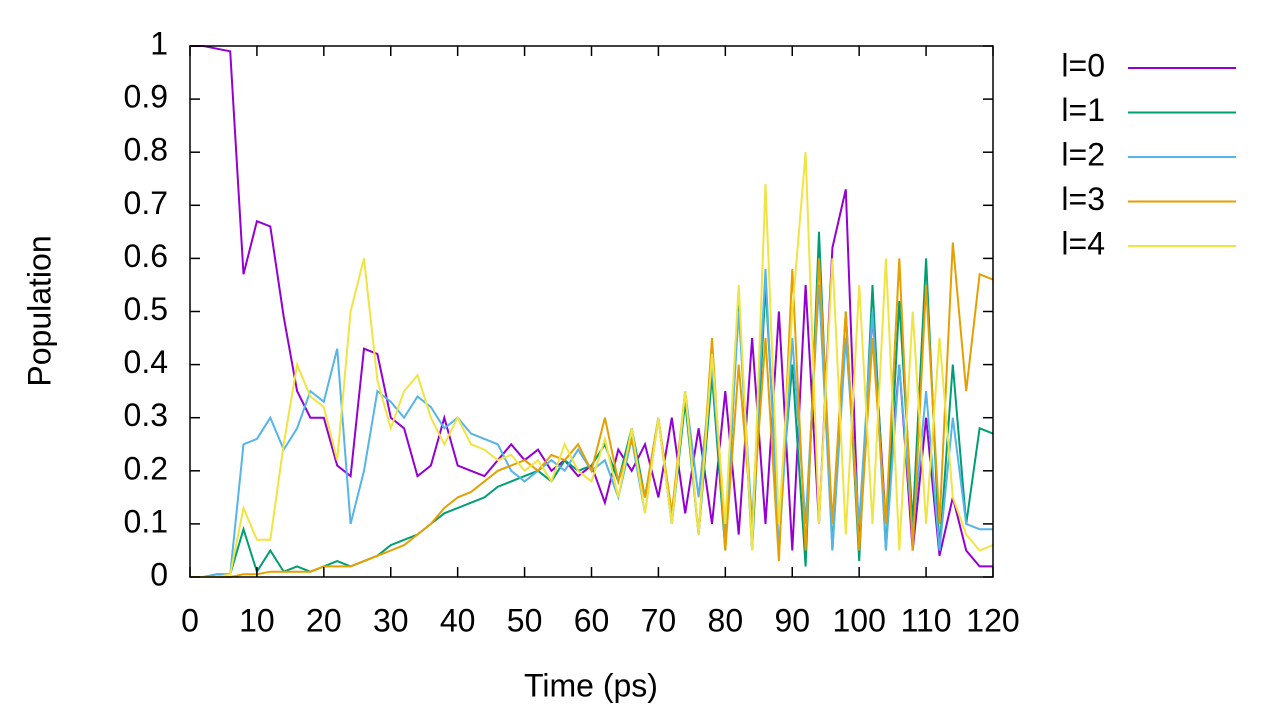 The width and height of the screenshot is (1280, 720). Describe the element at coordinates (39, 310) in the screenshot. I see `y-axis-label: Population` at that location.